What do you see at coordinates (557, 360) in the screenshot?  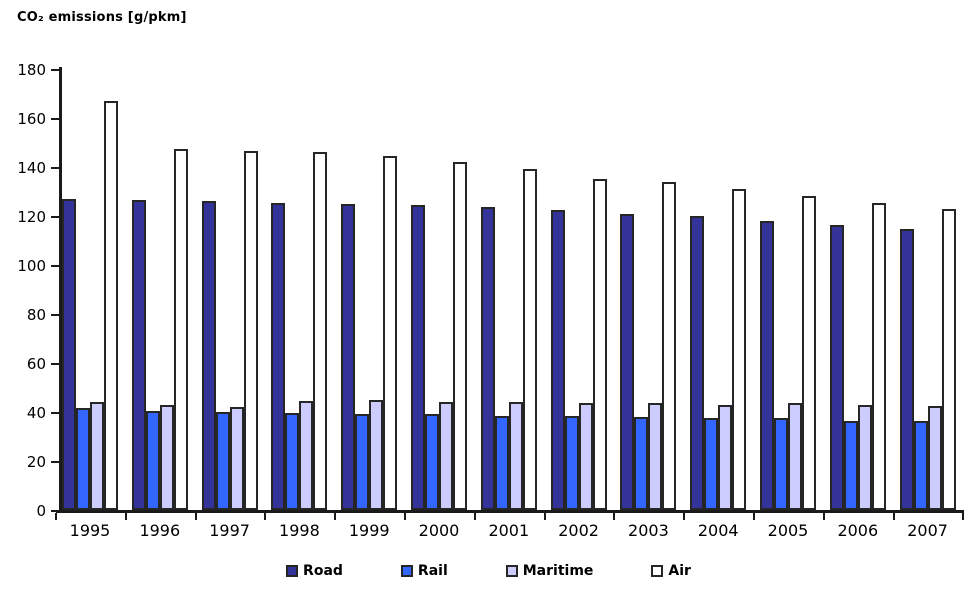 I see `bar-road-2002` at bounding box center [557, 360].